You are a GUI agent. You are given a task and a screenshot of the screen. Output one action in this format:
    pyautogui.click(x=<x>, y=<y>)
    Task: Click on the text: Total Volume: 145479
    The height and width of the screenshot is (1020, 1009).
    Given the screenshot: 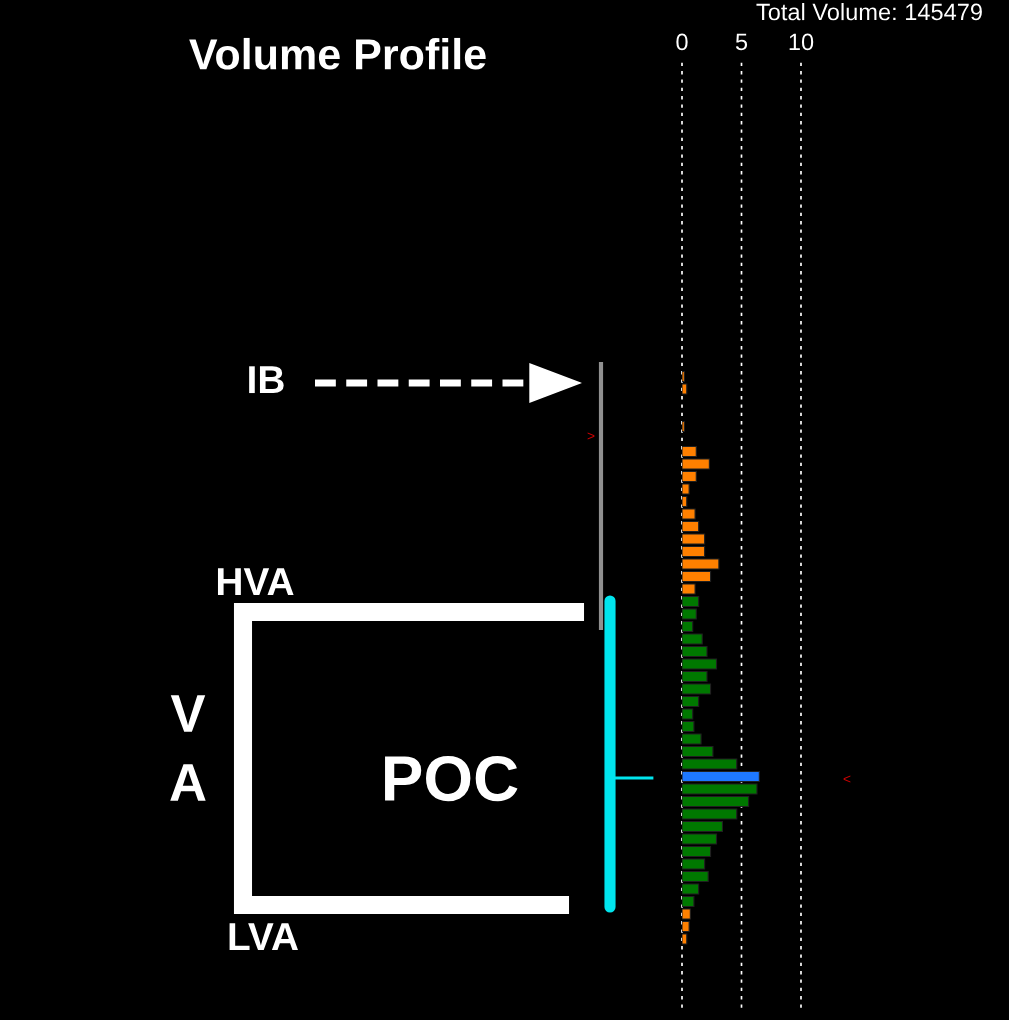 What is the action you would take?
    pyautogui.click(x=869, y=12)
    